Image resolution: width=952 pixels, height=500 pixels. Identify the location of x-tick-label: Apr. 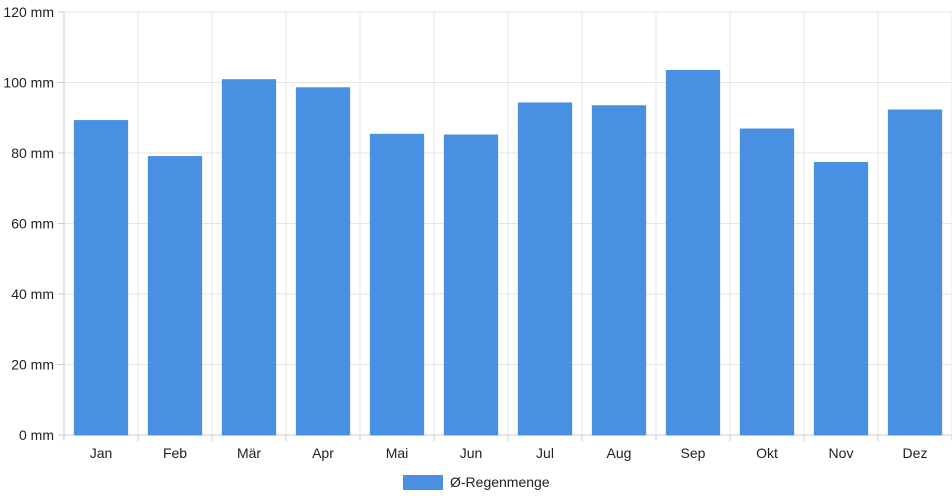
(323, 453).